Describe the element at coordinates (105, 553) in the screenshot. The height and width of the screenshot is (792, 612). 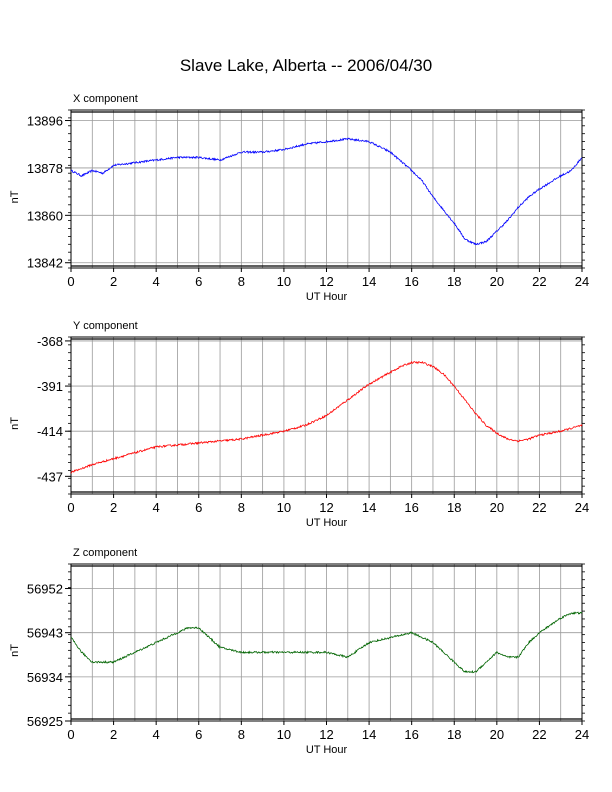
I see `z-component-label: Z component` at that location.